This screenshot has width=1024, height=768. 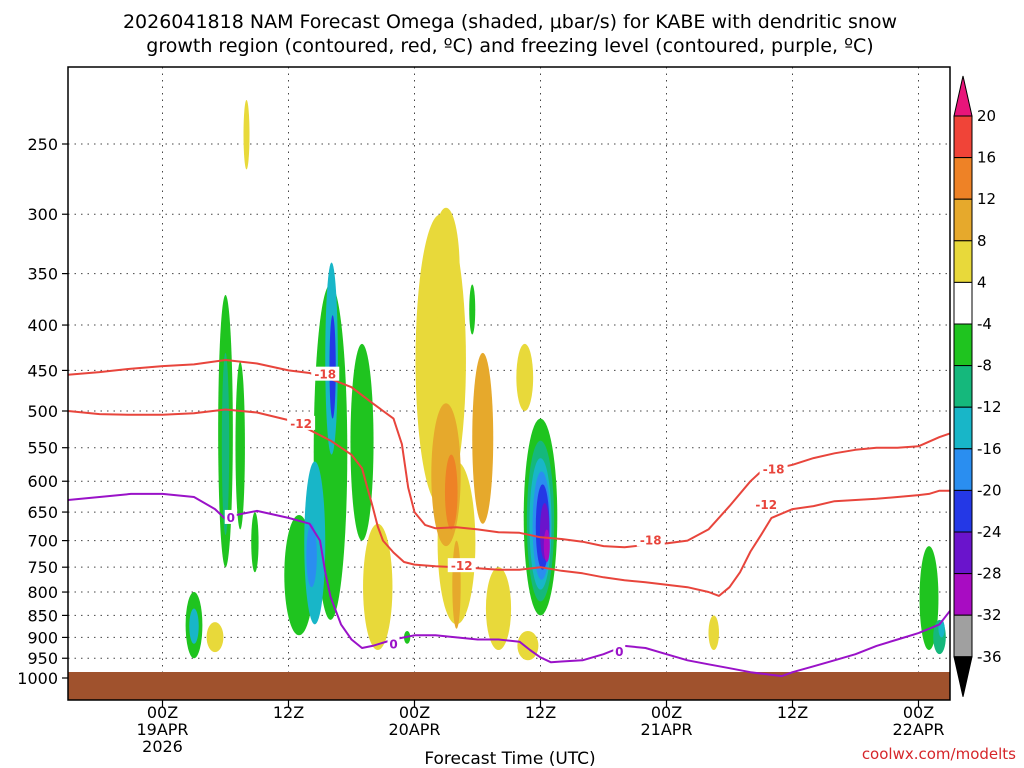 I want to click on colorbar-label: 16, so click(x=986, y=158).